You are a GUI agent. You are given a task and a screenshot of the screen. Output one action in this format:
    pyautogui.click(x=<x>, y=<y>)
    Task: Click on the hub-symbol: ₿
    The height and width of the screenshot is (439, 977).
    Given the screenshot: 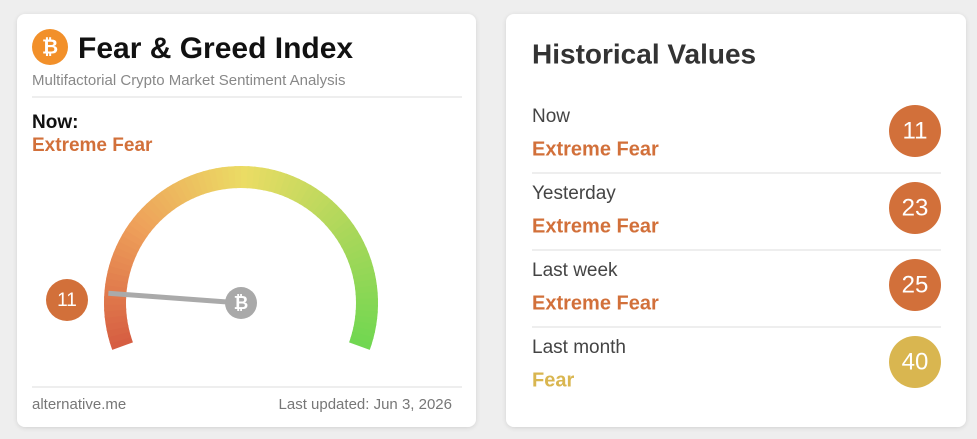 What is the action you would take?
    pyautogui.click(x=241, y=303)
    